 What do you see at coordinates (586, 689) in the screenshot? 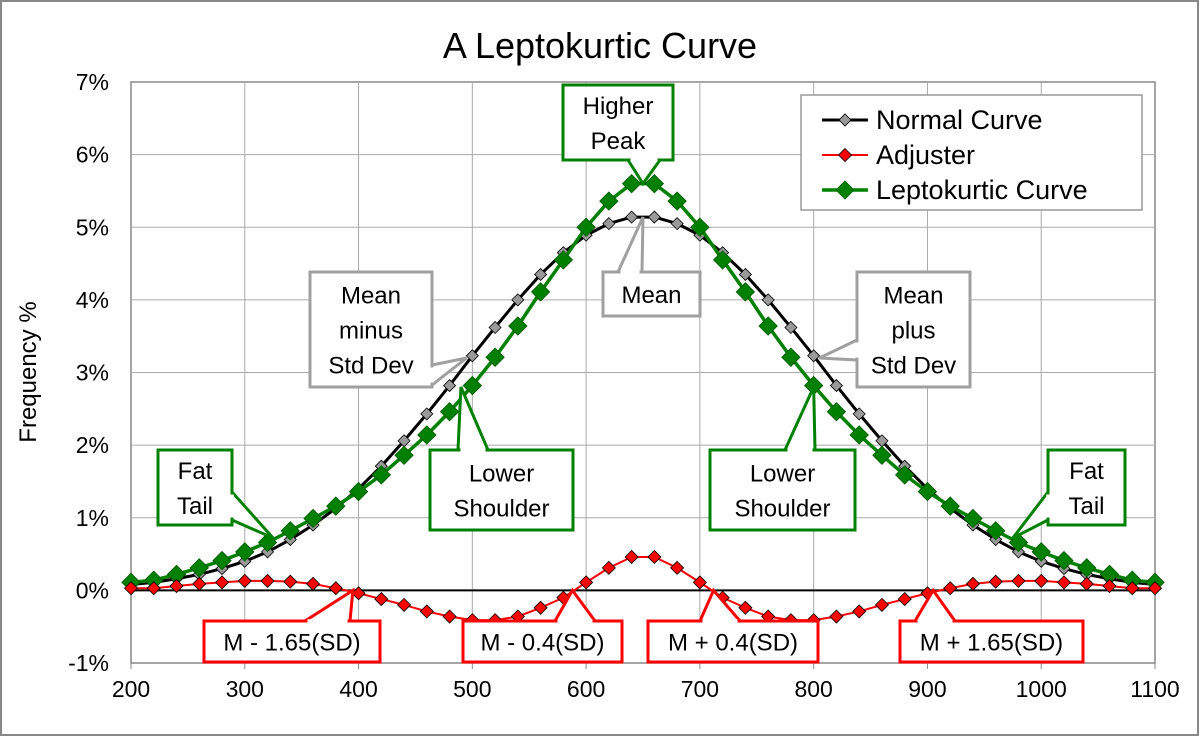
I see `x-tick-label: 600` at bounding box center [586, 689].